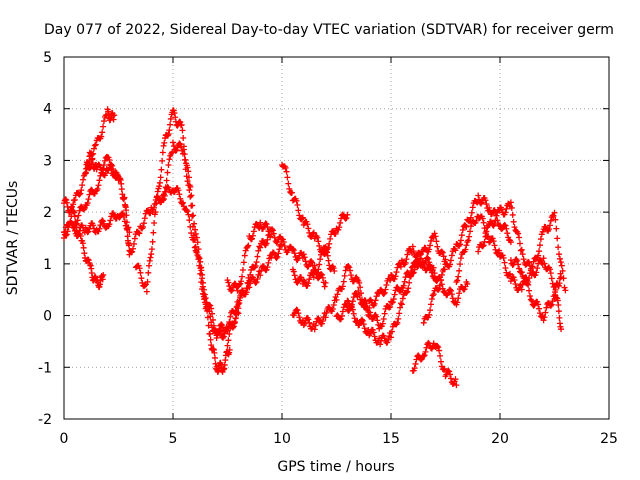 Image resolution: width=640 pixels, height=480 pixels. What do you see at coordinates (45, 368) in the screenshot?
I see `y-tick-label: -1` at bounding box center [45, 368].